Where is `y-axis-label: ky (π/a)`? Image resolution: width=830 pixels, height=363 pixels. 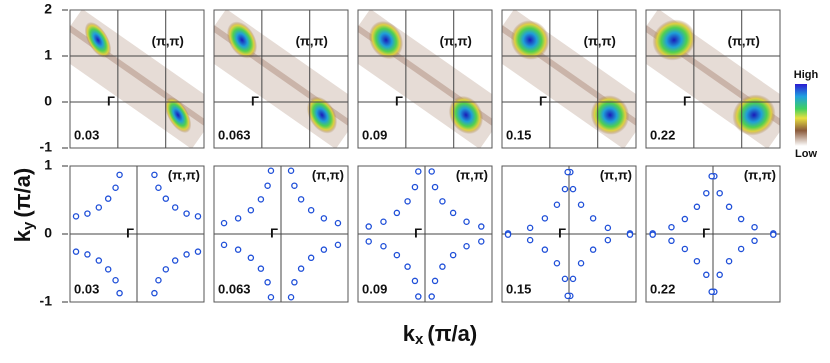 y-axis-label: ky (π/a) is located at coordinates (23, 205).